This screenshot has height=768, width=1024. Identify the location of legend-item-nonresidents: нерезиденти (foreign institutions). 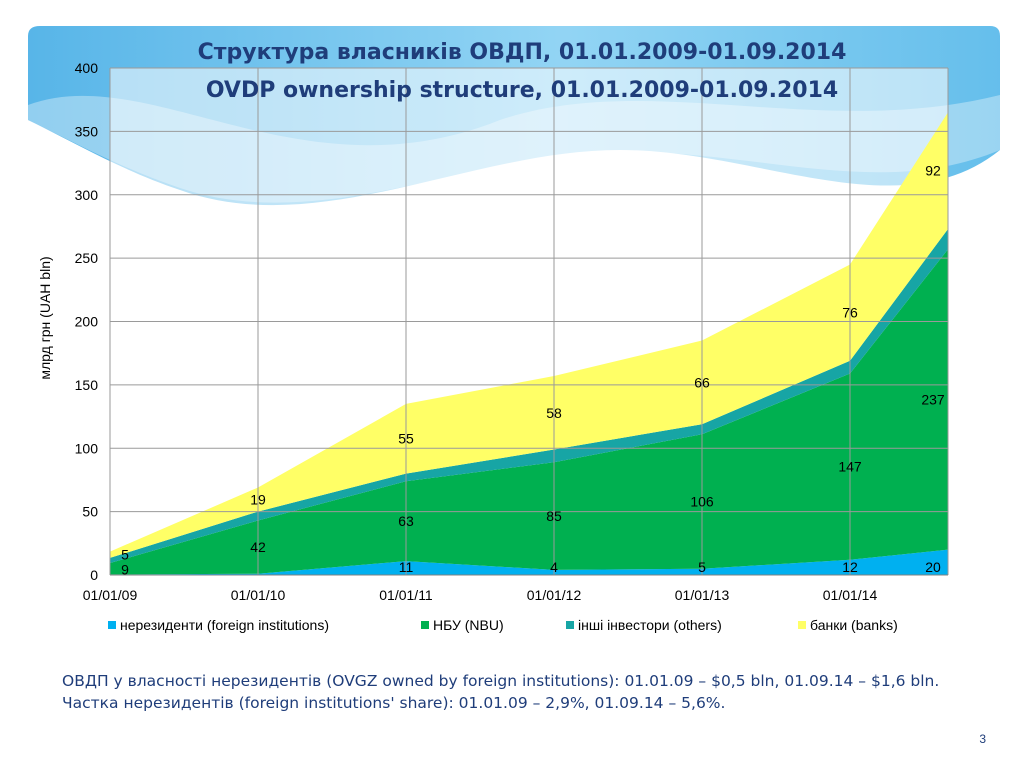
(218, 625).